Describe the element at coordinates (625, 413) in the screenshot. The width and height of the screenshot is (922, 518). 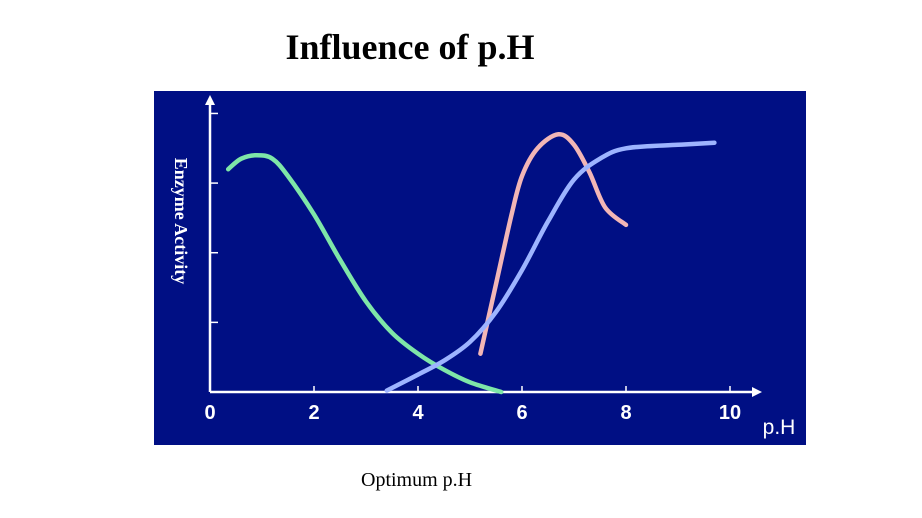
I see `x-tick-label: 8` at that location.